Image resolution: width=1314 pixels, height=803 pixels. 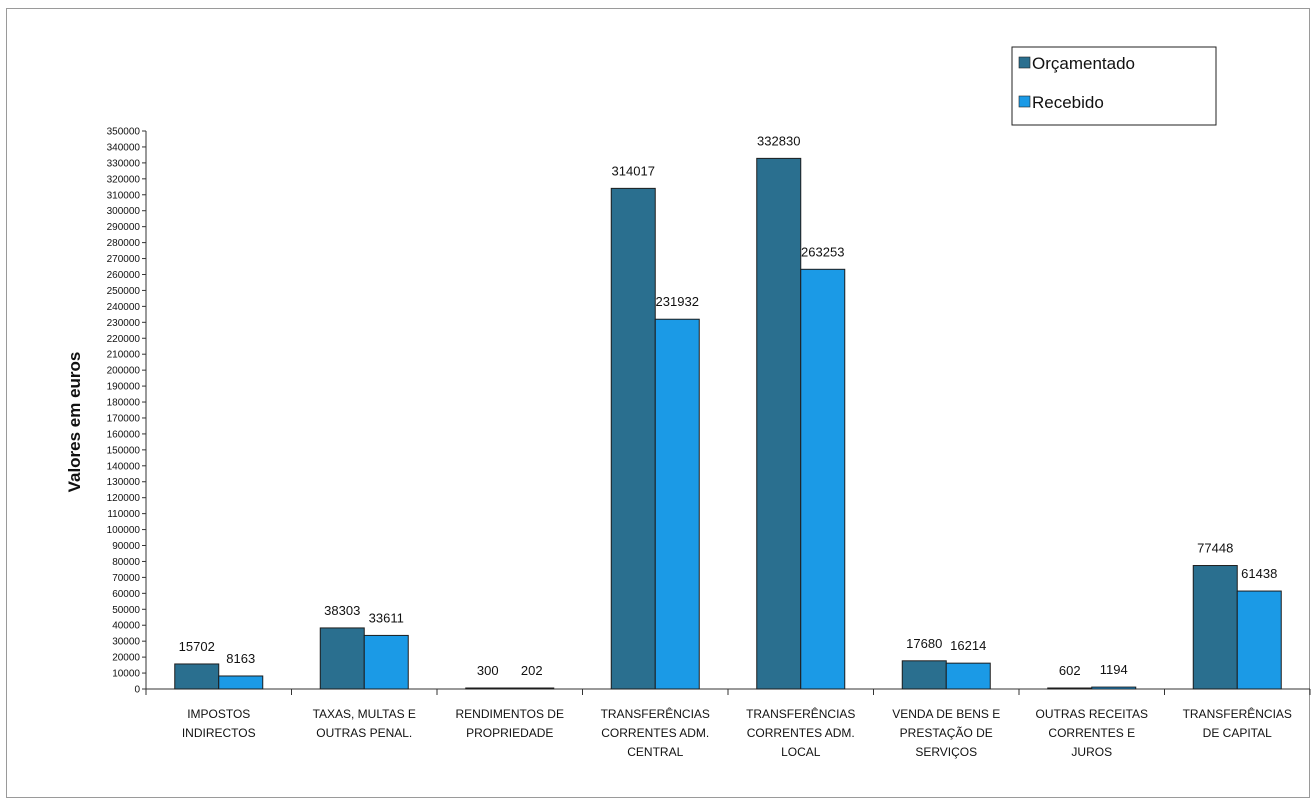 What do you see at coordinates (126, 594) in the screenshot?
I see `y-tick-label: 60000` at bounding box center [126, 594].